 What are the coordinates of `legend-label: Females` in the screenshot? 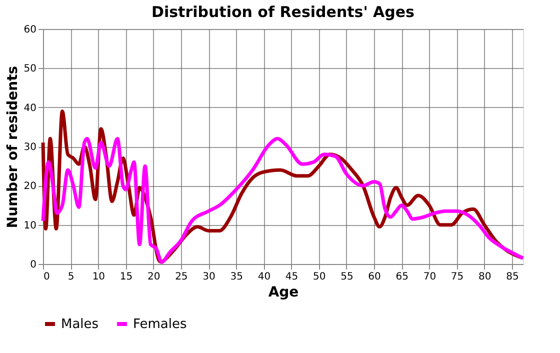 It's located at (160, 324).